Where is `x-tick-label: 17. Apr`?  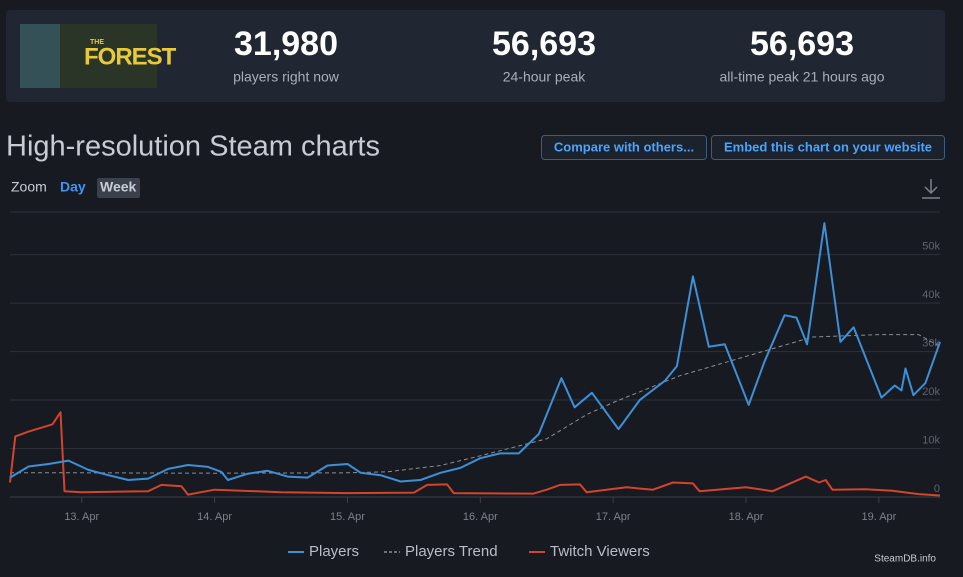
x-tick-label: 17. Apr is located at coordinates (613, 517).